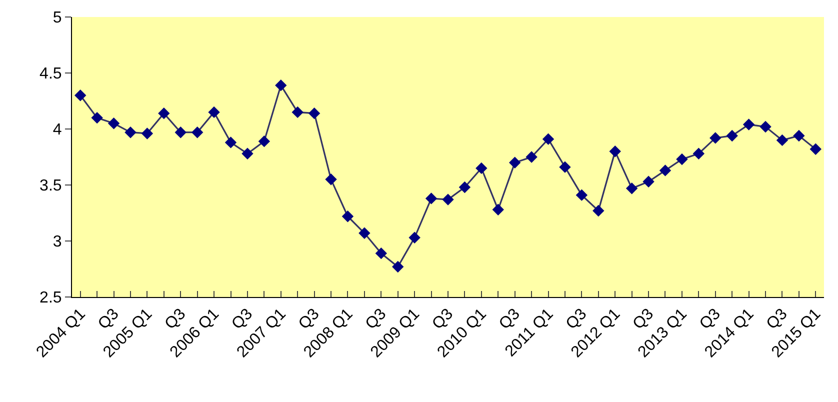 Image resolution: width=838 pixels, height=402 pixels. What do you see at coordinates (57, 130) in the screenshot?
I see `y-tick-label: 4` at bounding box center [57, 130].